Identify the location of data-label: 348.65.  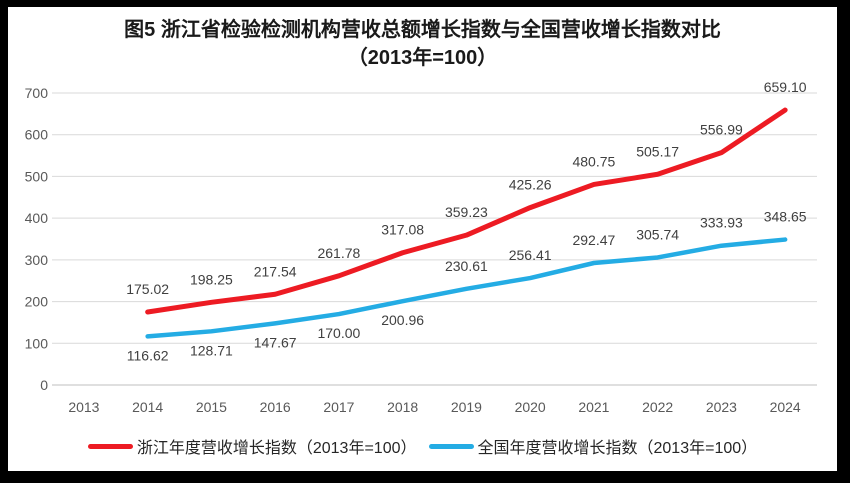
(785, 217).